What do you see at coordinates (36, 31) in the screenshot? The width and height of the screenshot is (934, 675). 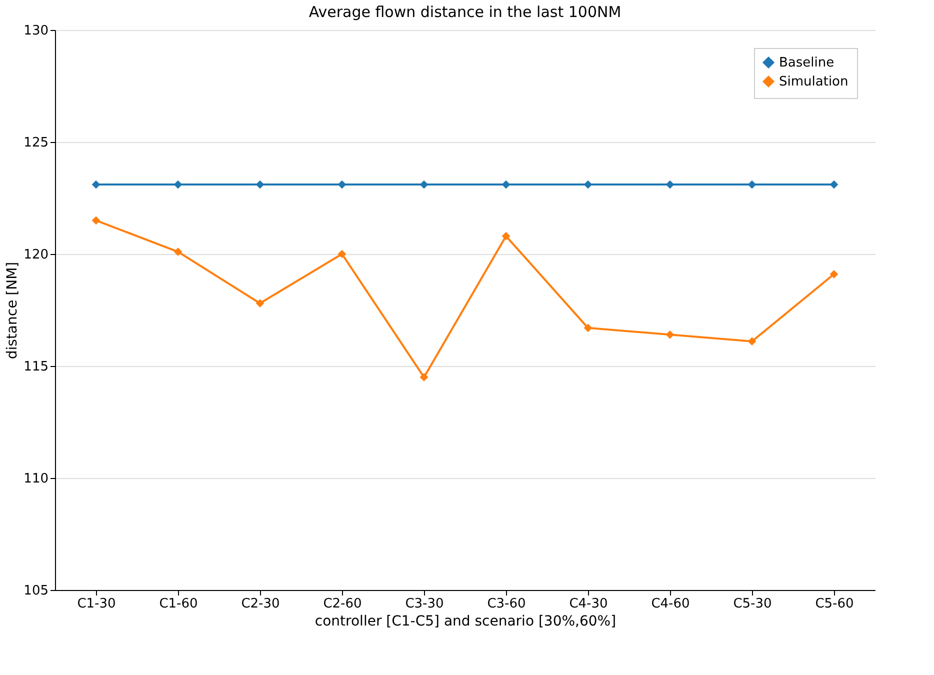 I see `y-tick-label: 130` at bounding box center [36, 31].